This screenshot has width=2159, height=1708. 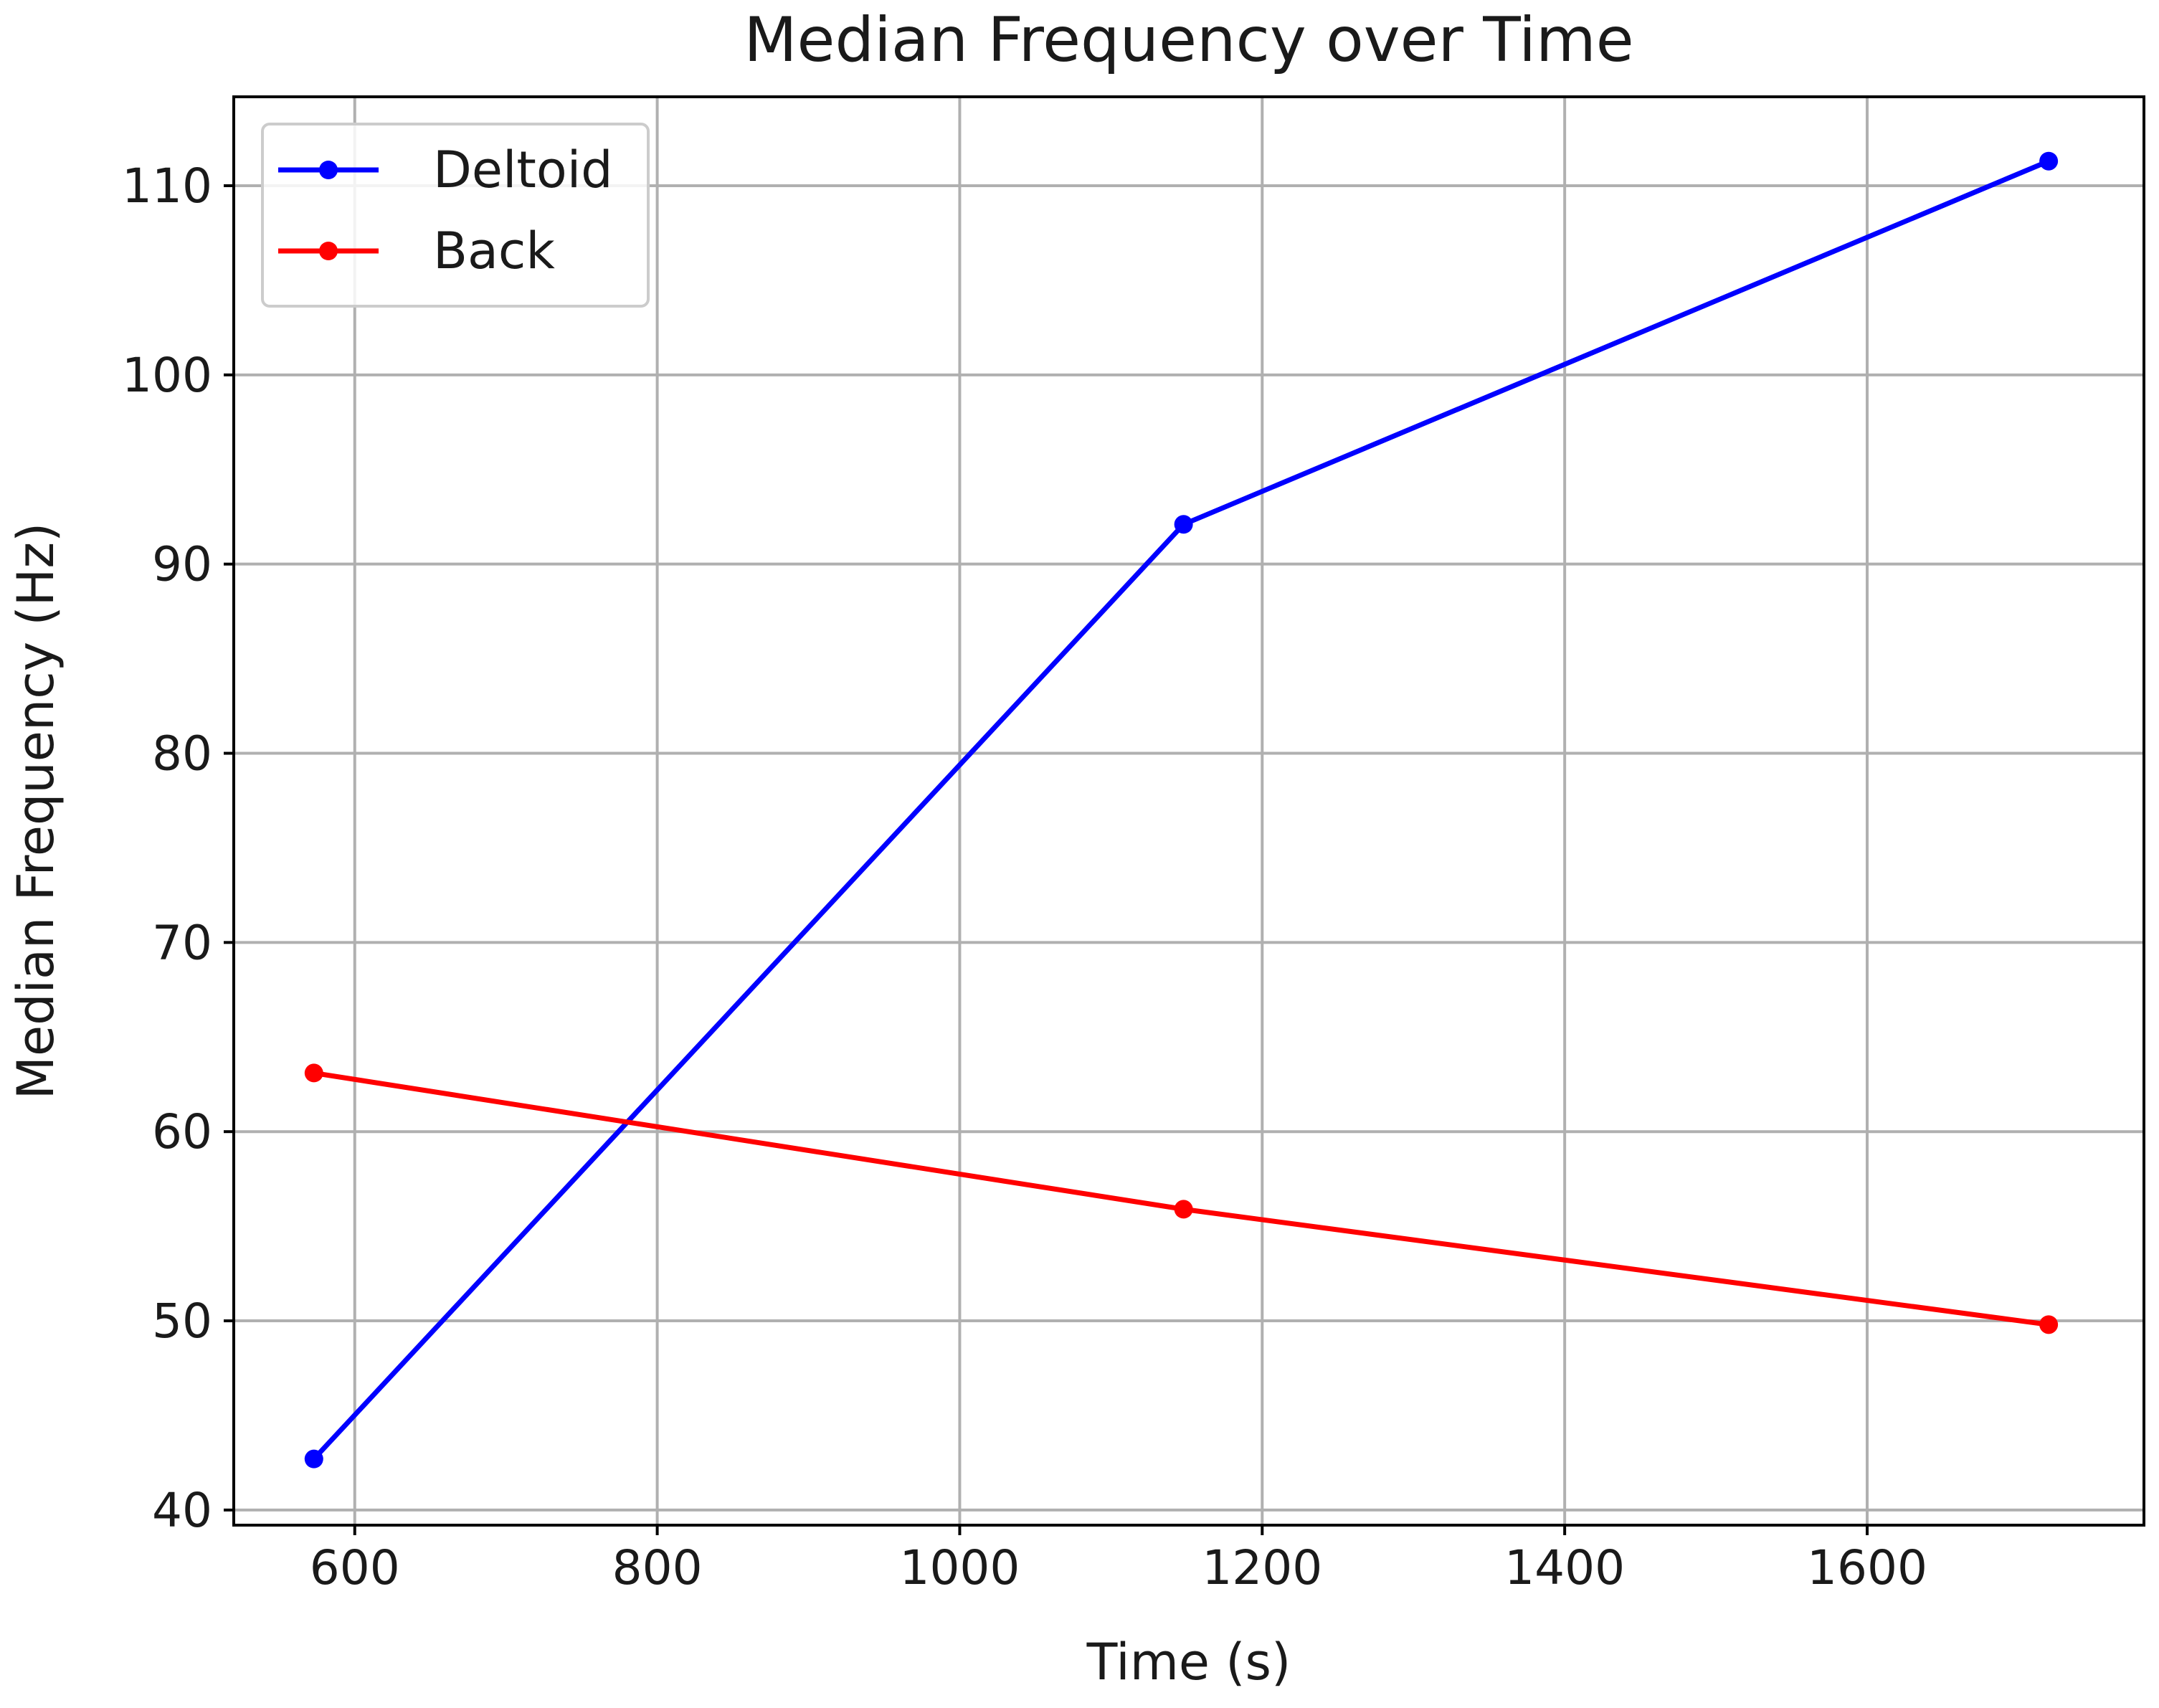 I want to click on legend-marker-deltoid, so click(x=328, y=170).